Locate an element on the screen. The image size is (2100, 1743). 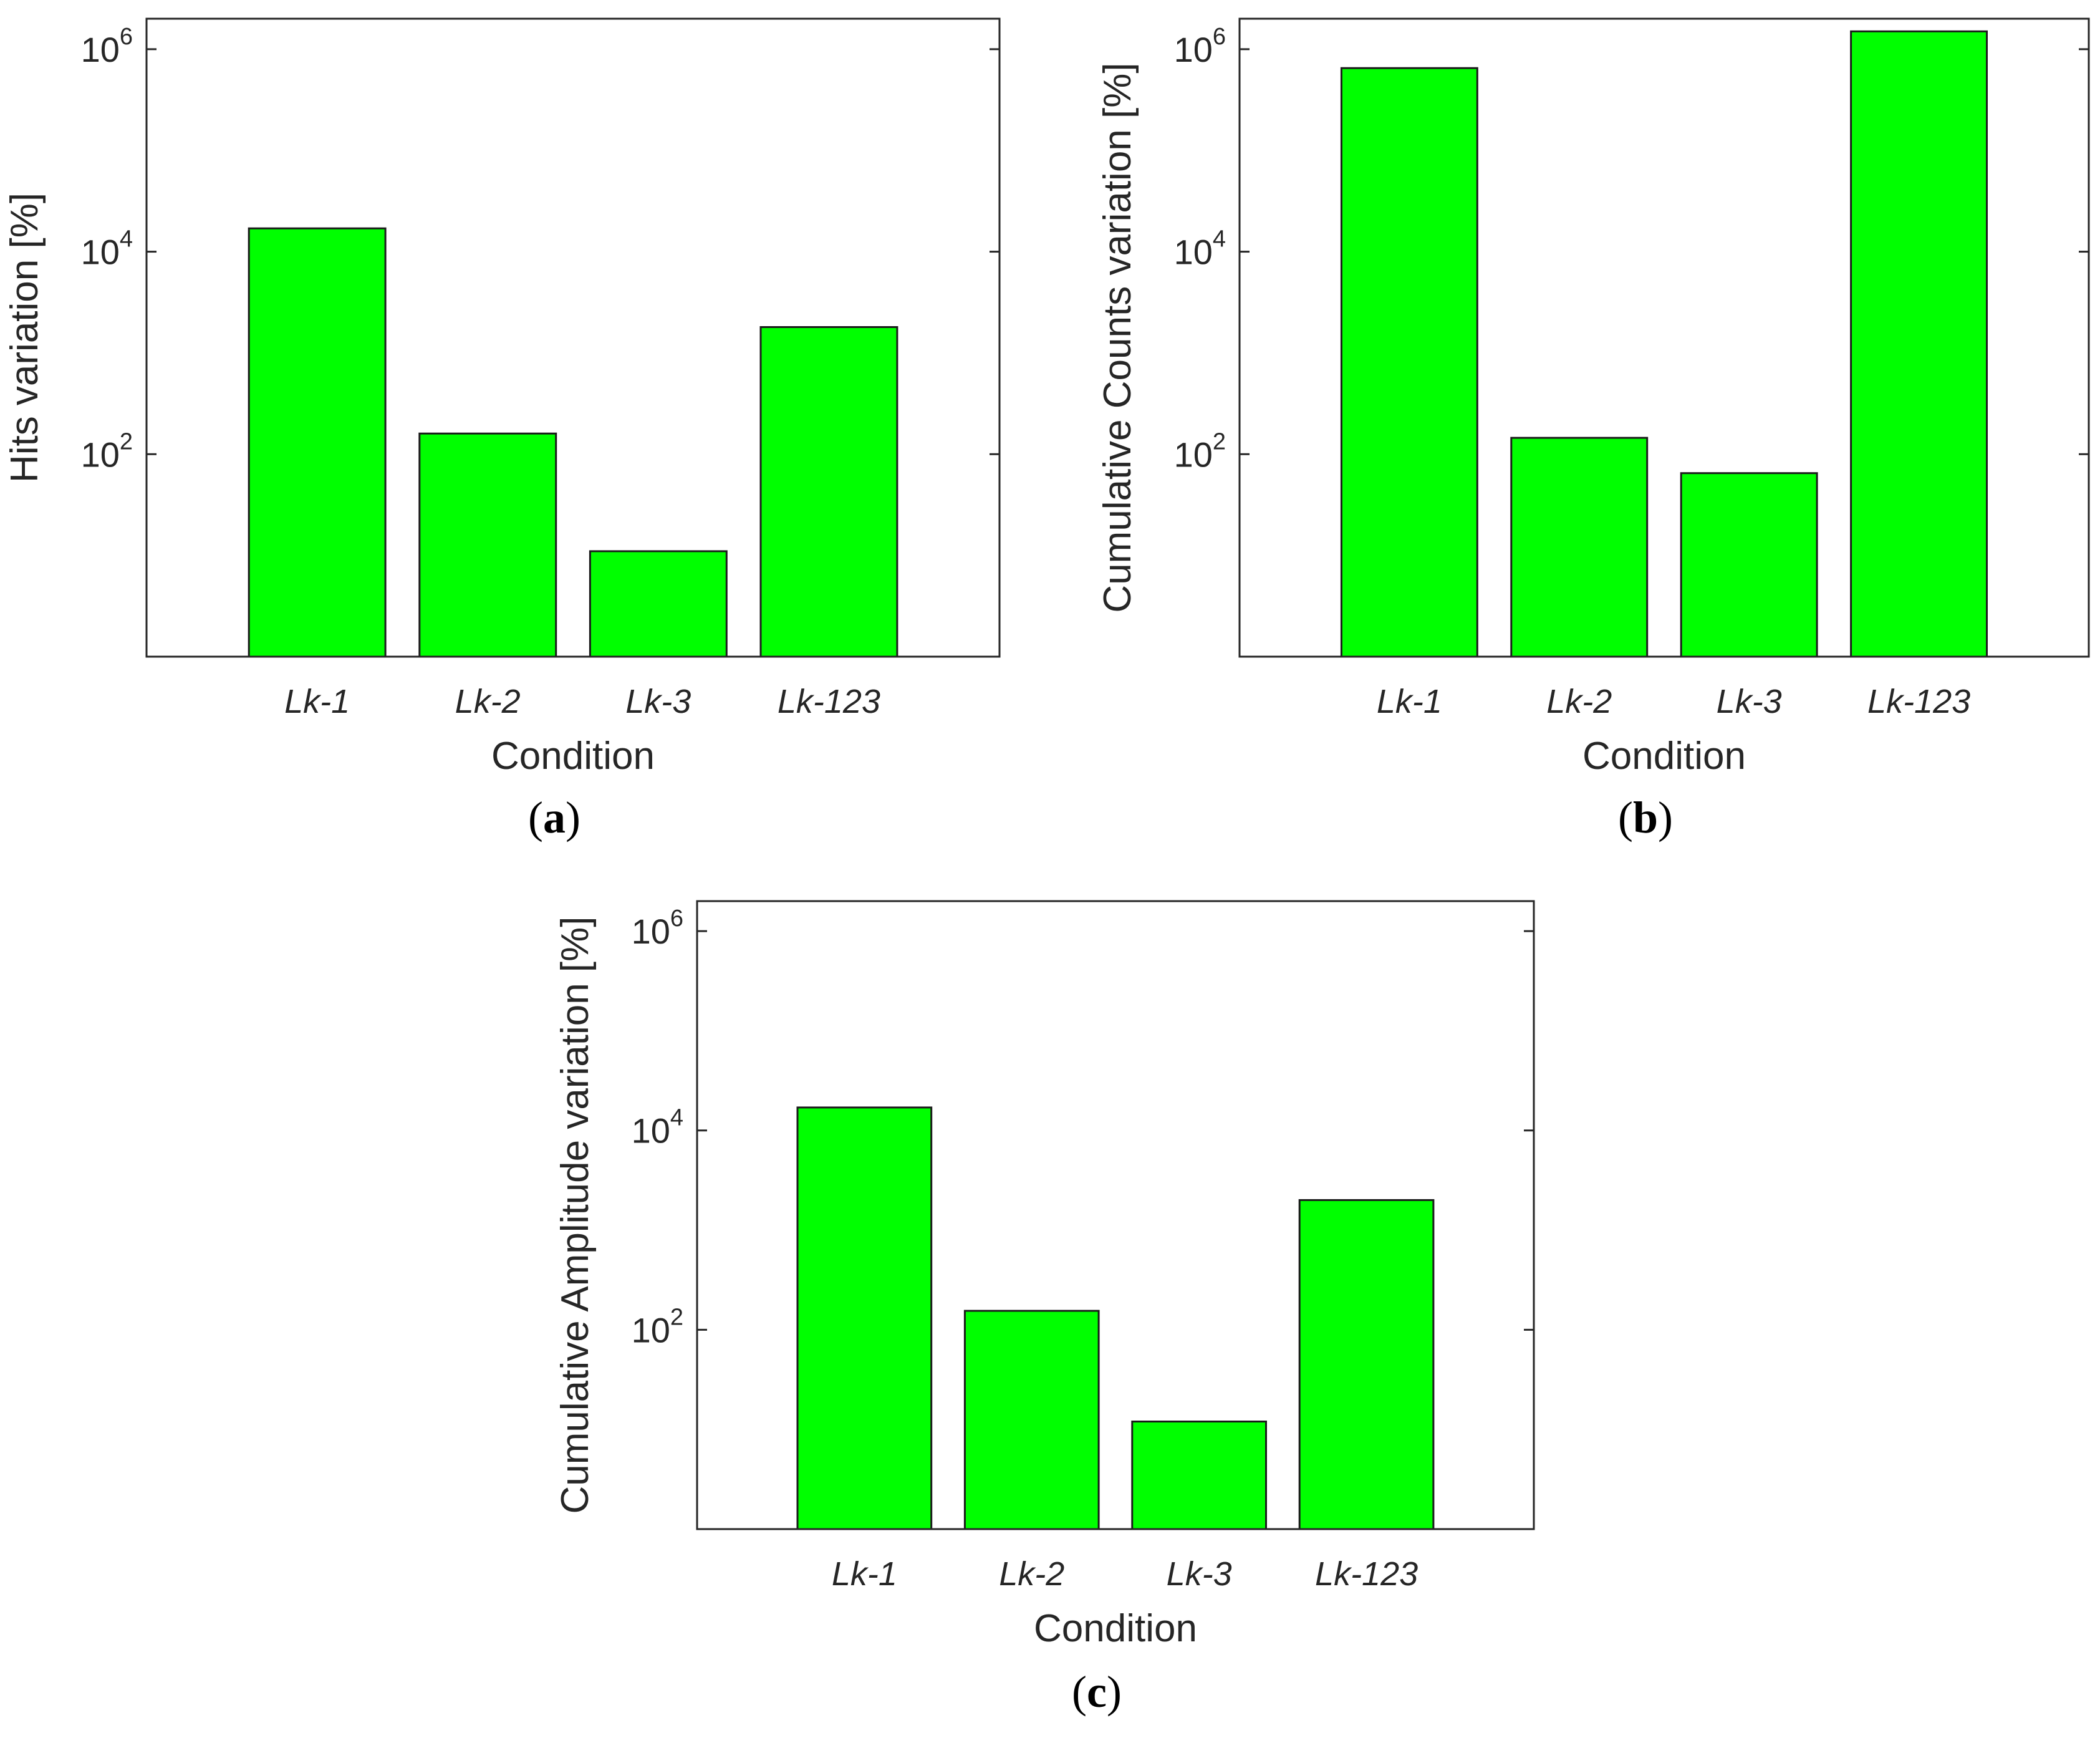
panel-label: (c) is located at coordinates (1097, 1692).